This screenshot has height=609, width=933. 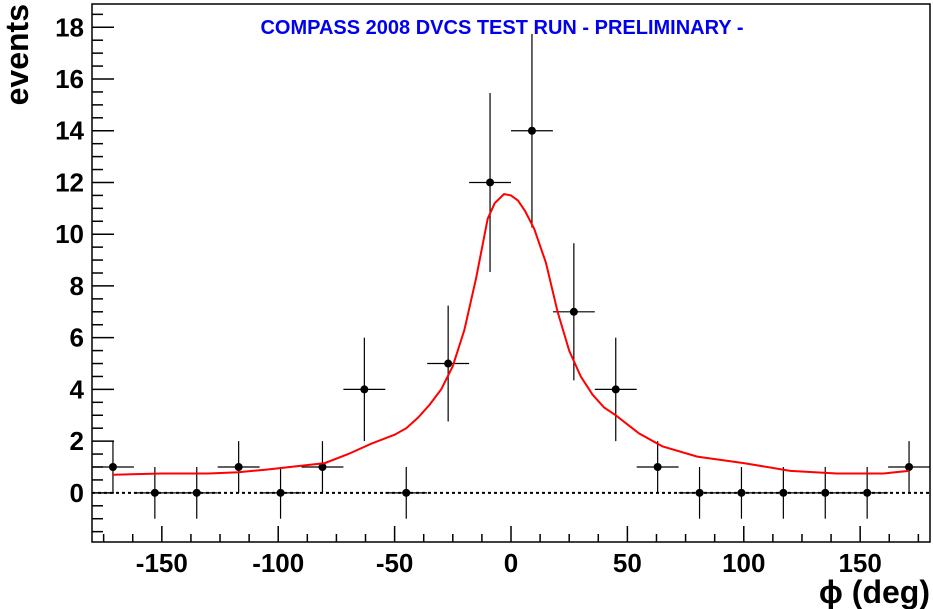 What do you see at coordinates (874, 591) in the screenshot?
I see `x-axis-title: ϕ (deg)` at bounding box center [874, 591].